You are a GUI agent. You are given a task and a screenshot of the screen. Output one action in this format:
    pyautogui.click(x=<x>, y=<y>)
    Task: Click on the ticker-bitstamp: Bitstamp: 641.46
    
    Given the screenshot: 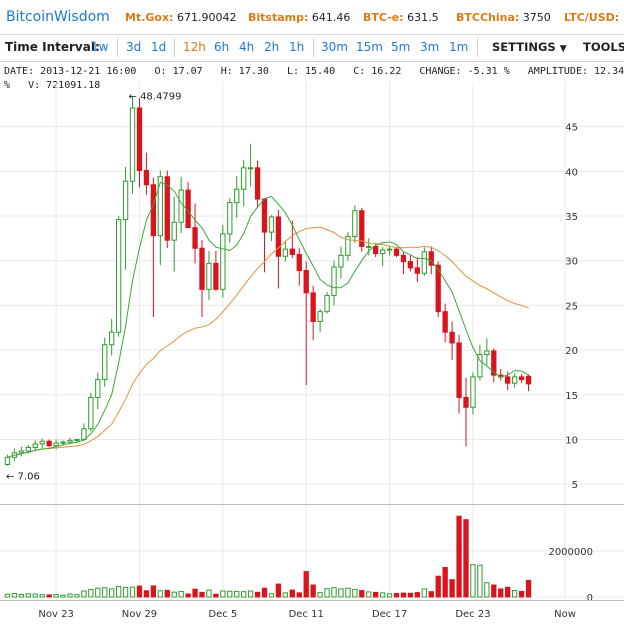 What is the action you would take?
    pyautogui.click(x=299, y=17)
    